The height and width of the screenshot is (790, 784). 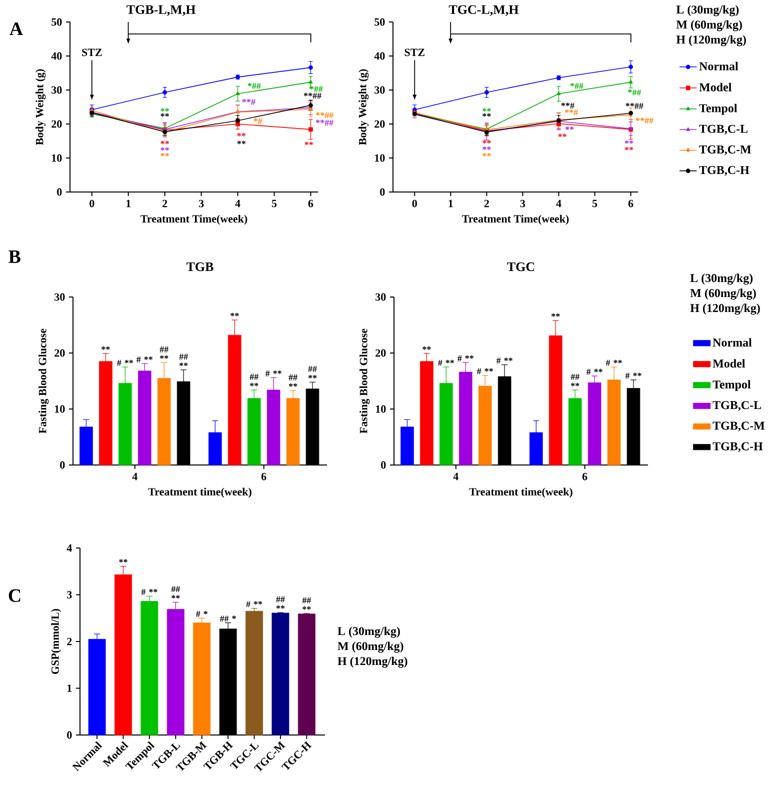 I want to click on y-tick-label: 3, so click(x=69, y=594).